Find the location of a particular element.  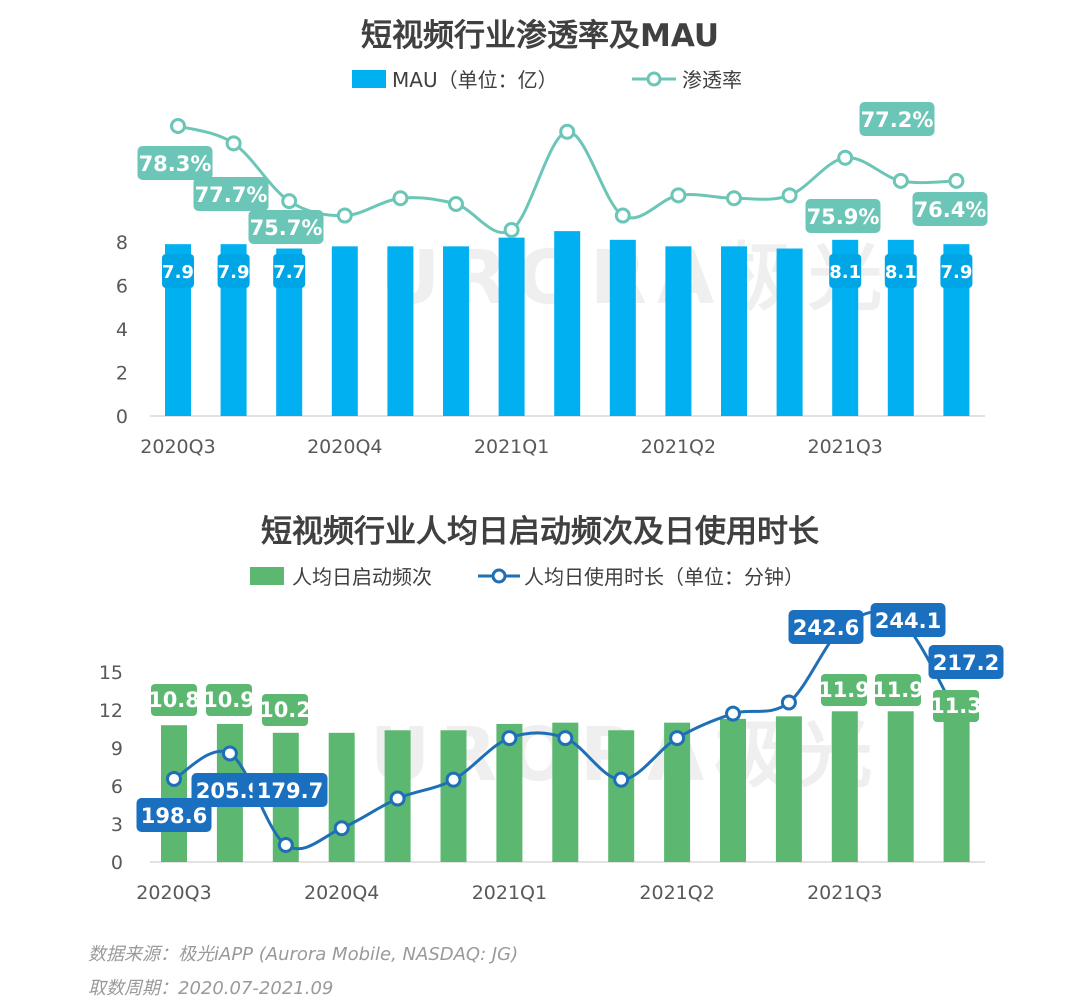

c2-bar-label-14: 11.3 is located at coordinates (956, 706).